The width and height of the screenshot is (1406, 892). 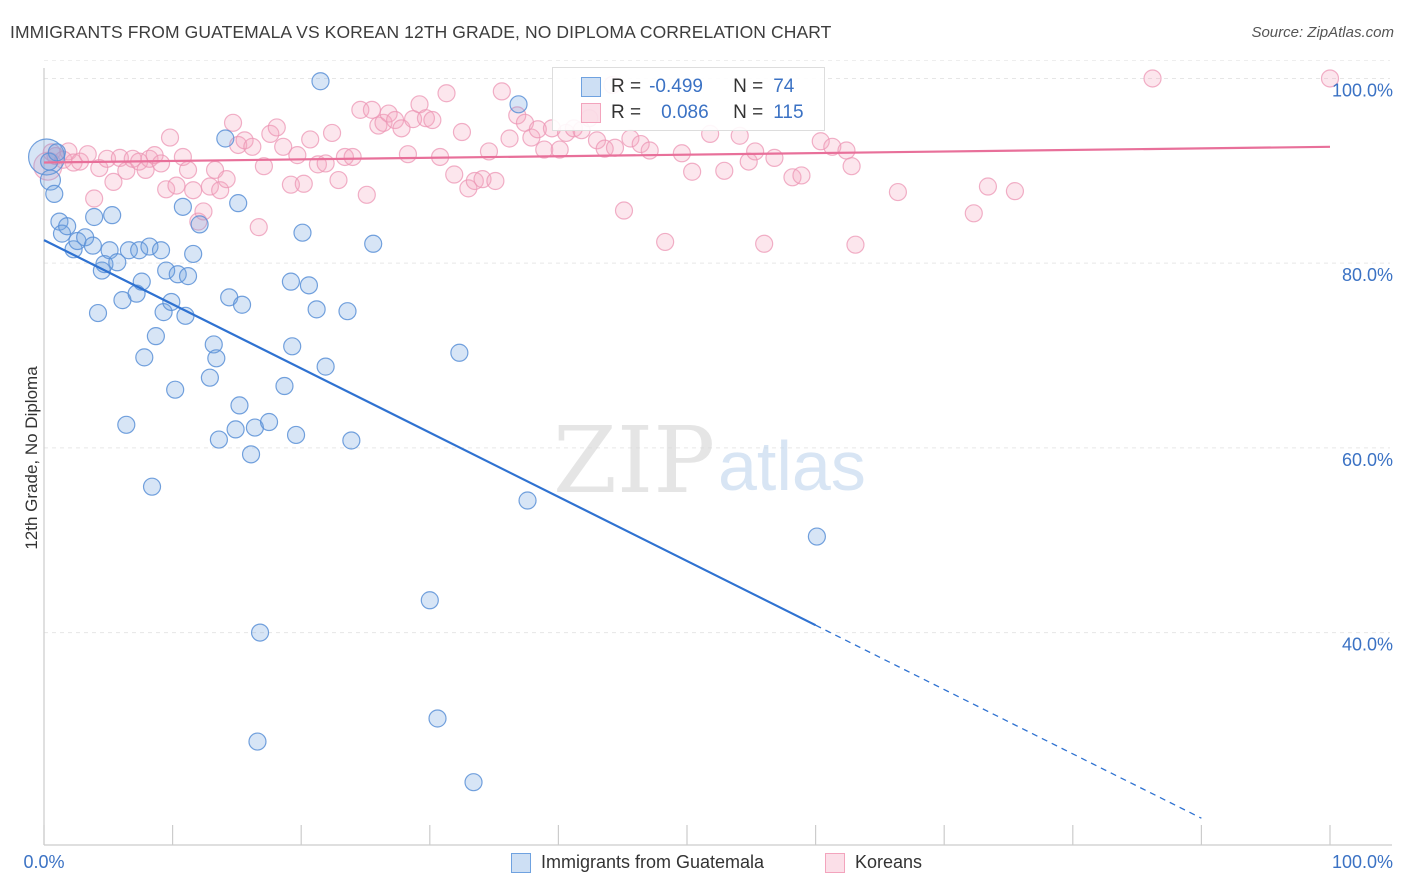 What do you see at coordinates (873, 862) in the screenshot?
I see `bottom-legend-koreans: Koreans` at bounding box center [873, 862].